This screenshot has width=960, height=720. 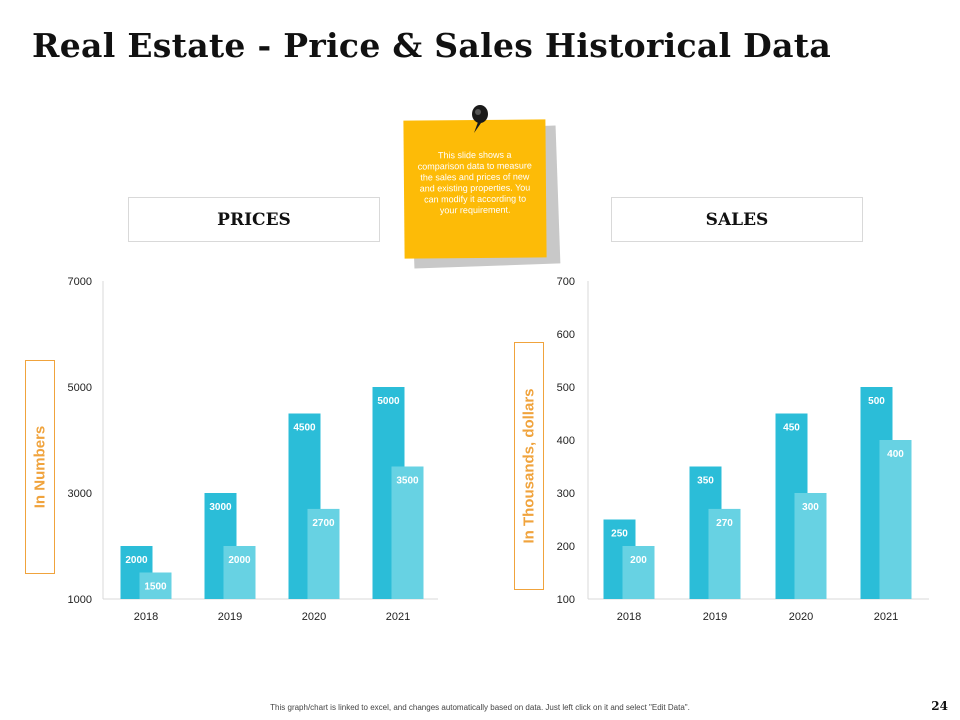 I want to click on prices-data-label: 1500, so click(x=155, y=587).